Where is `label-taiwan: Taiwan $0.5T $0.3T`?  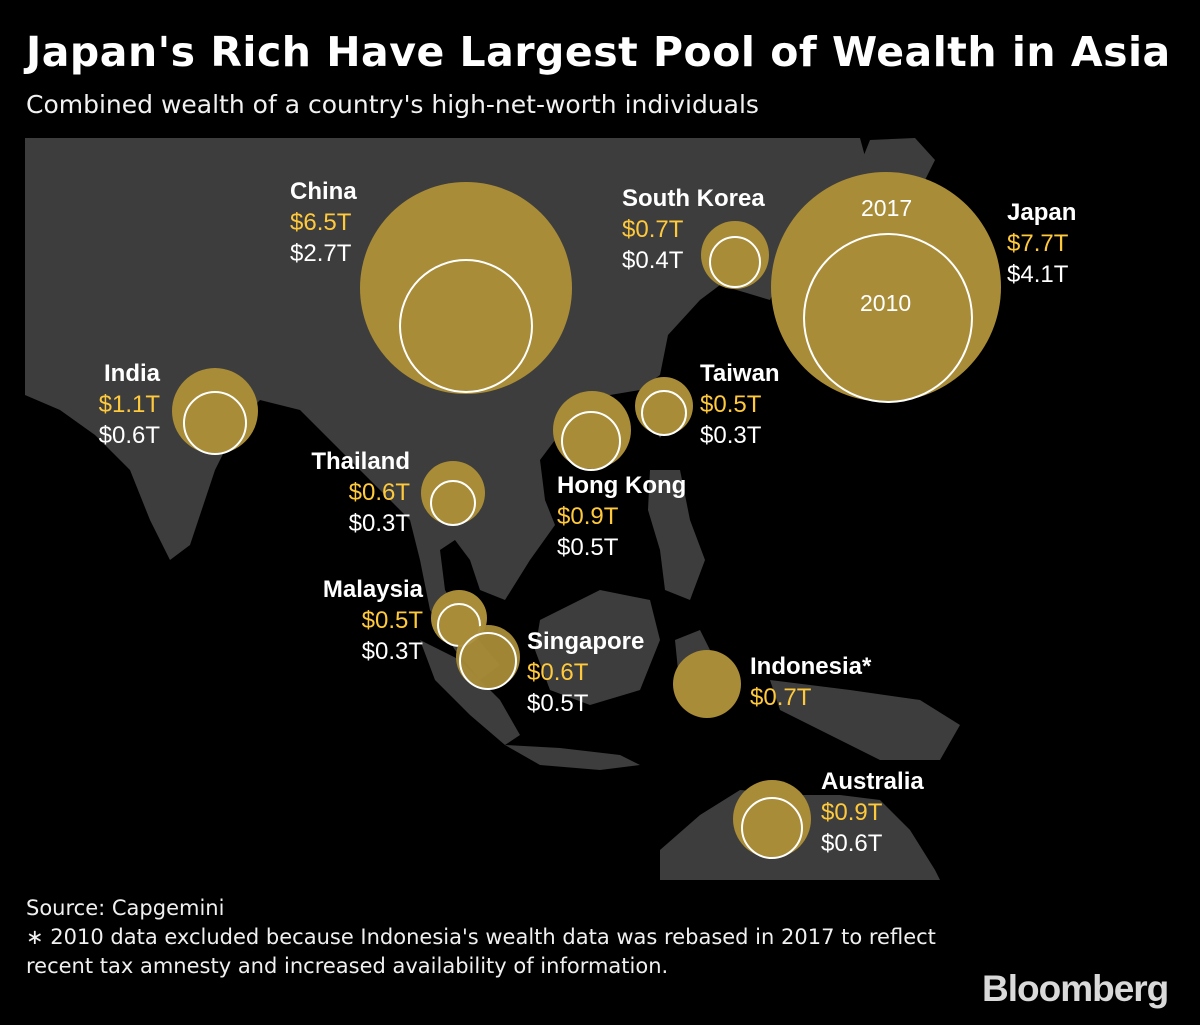 label-taiwan: Taiwan $0.5T $0.3T is located at coordinates (740, 404).